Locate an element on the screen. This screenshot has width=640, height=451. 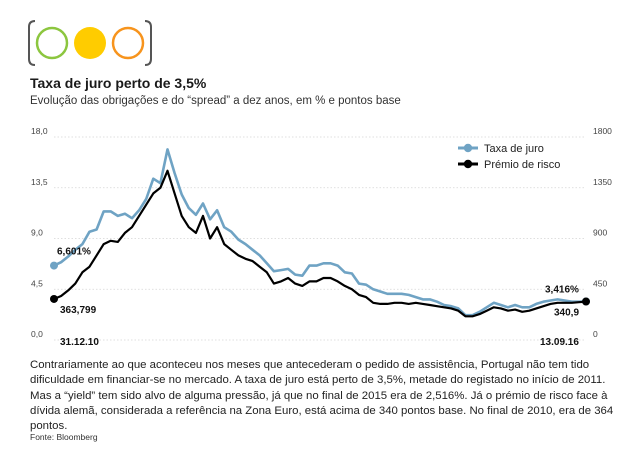
right-tick-label: 450 is located at coordinates (600, 283).